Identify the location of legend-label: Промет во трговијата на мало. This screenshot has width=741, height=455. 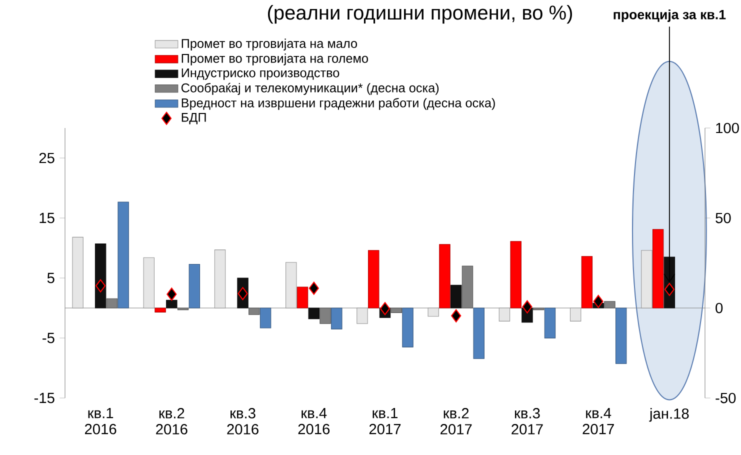
(270, 44).